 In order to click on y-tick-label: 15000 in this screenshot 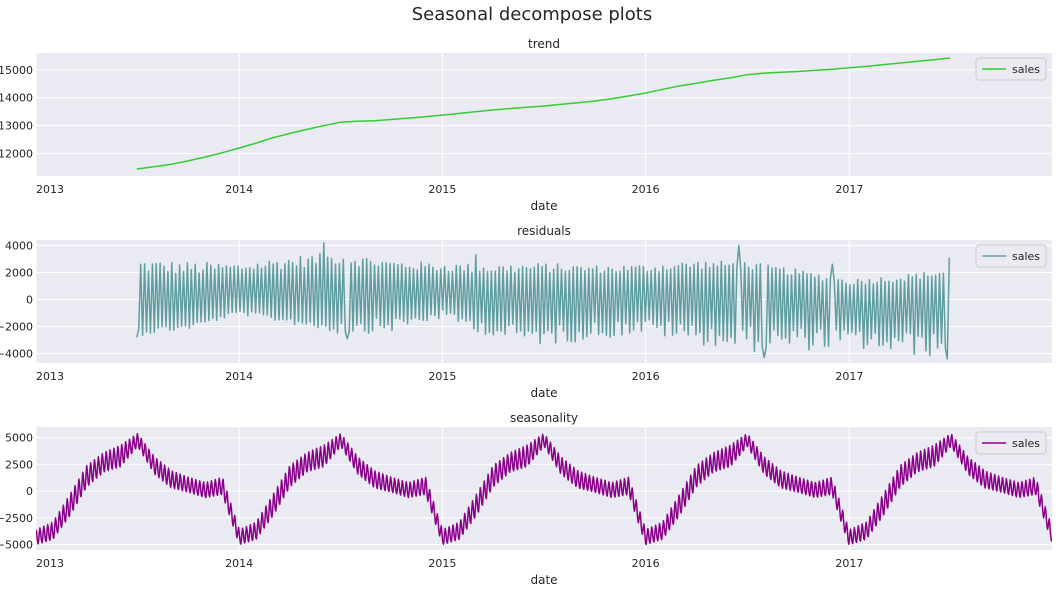, I will do `click(16, 70)`.